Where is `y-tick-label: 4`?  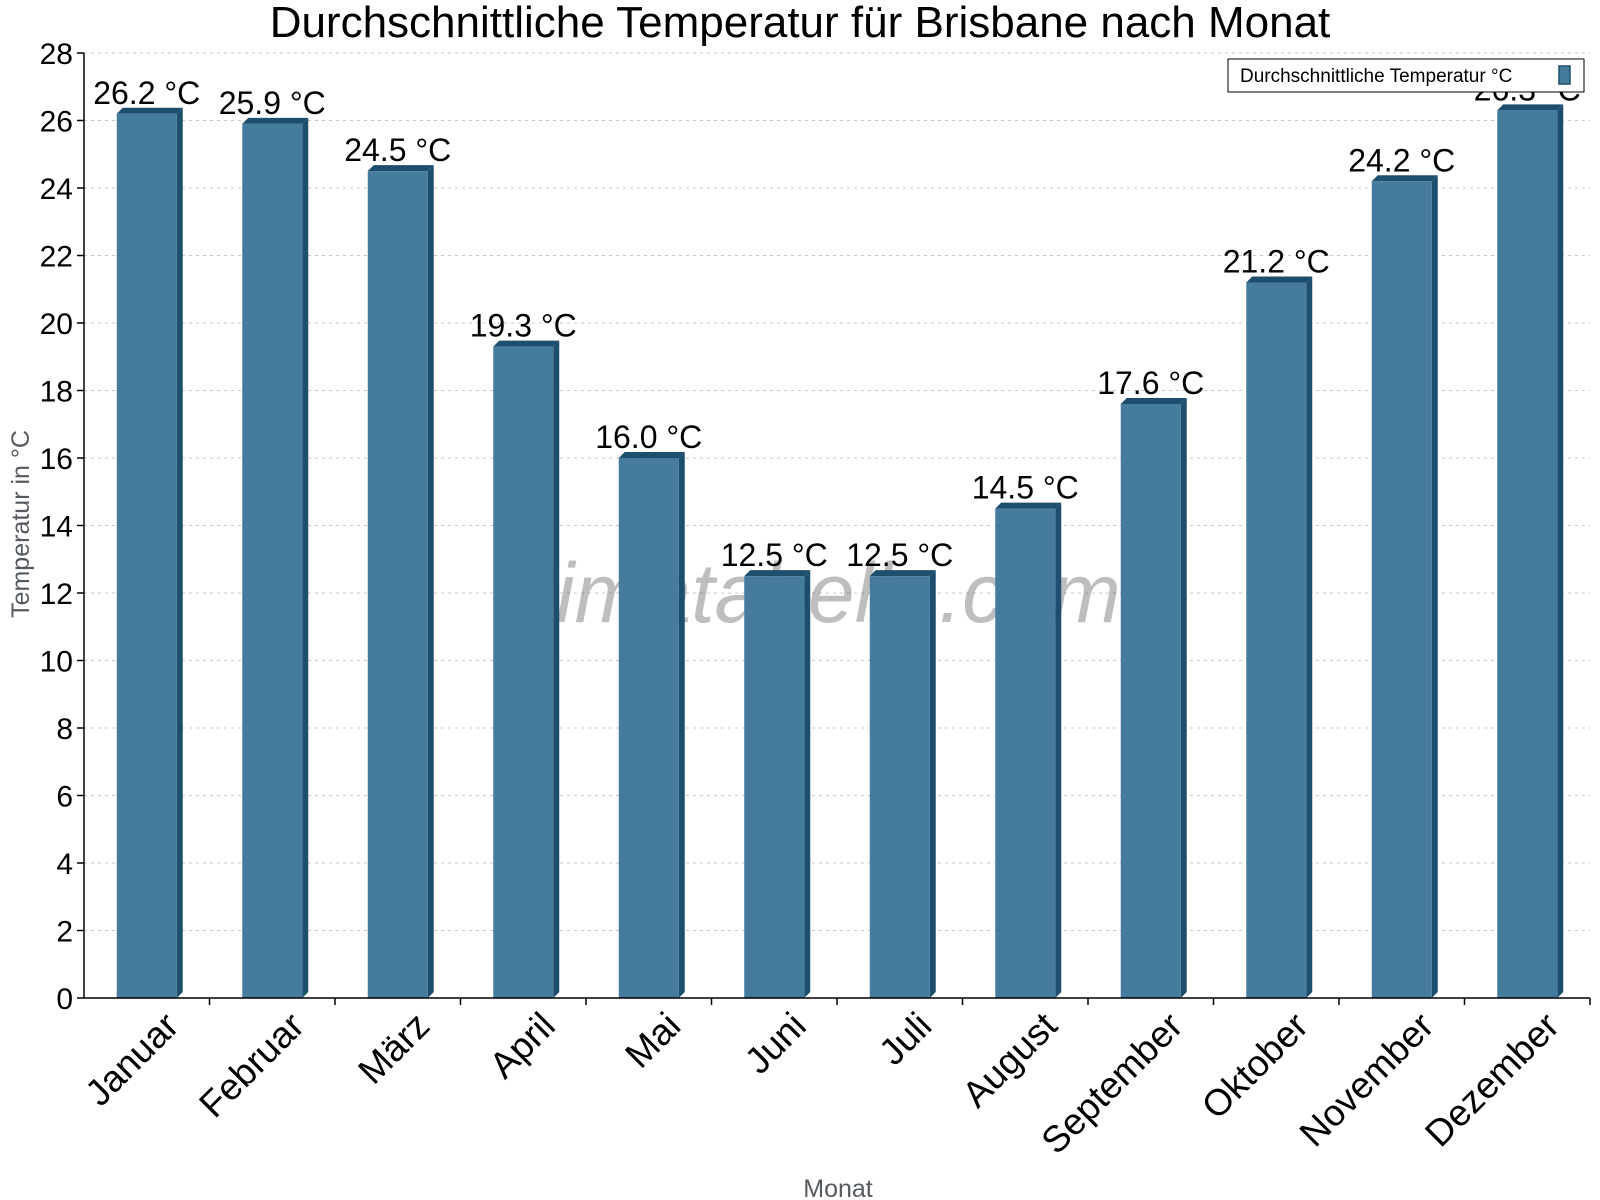
y-tick-label: 4 is located at coordinates (64, 864).